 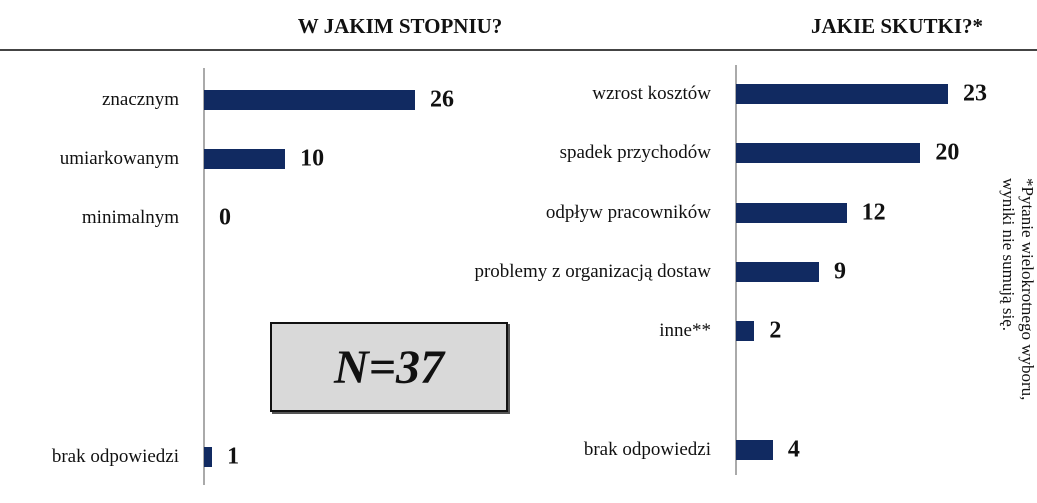 I want to click on value-label: 23, so click(x=975, y=93).